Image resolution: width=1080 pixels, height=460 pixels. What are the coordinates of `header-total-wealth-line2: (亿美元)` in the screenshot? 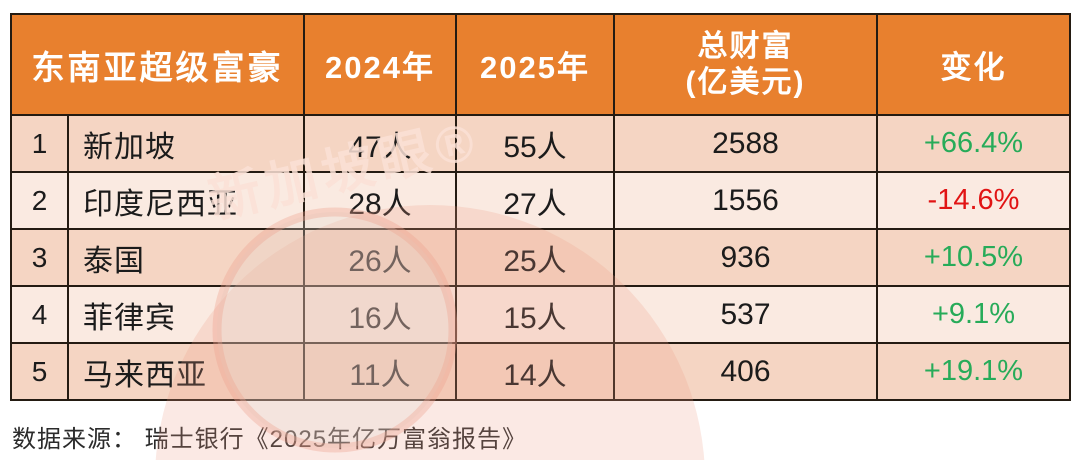 It's located at (745, 82).